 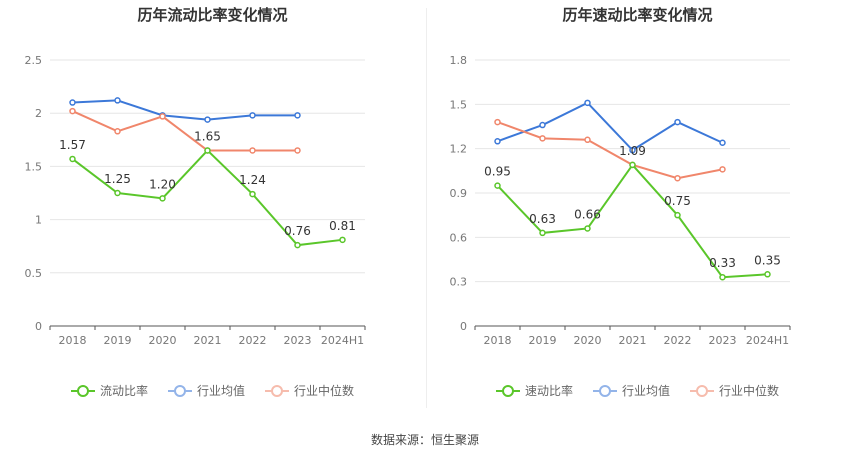 I want to click on y-tick-label: 0.3, so click(x=459, y=282).